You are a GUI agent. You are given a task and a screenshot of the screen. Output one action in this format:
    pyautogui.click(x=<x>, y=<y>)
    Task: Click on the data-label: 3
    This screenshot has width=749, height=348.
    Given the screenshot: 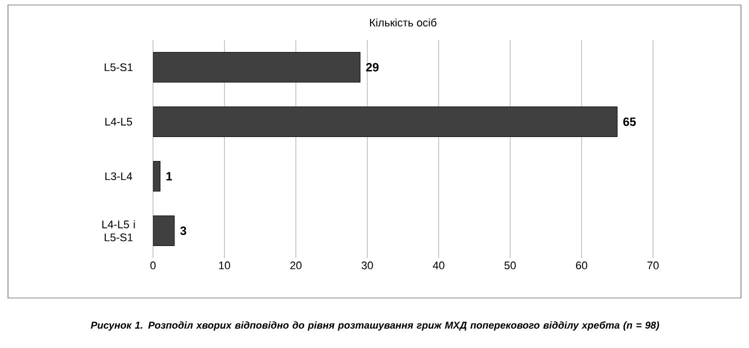 What is the action you would take?
    pyautogui.click(x=183, y=230)
    